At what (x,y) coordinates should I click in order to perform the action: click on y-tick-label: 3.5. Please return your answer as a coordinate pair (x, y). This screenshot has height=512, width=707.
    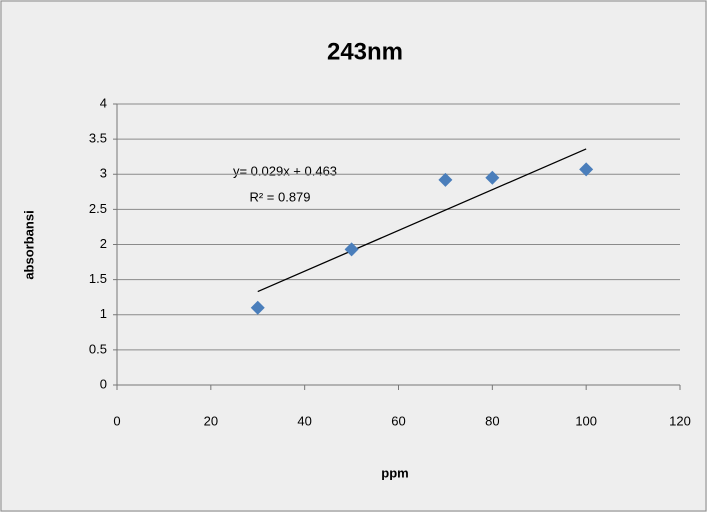
    Looking at the image, I should click on (98, 138).